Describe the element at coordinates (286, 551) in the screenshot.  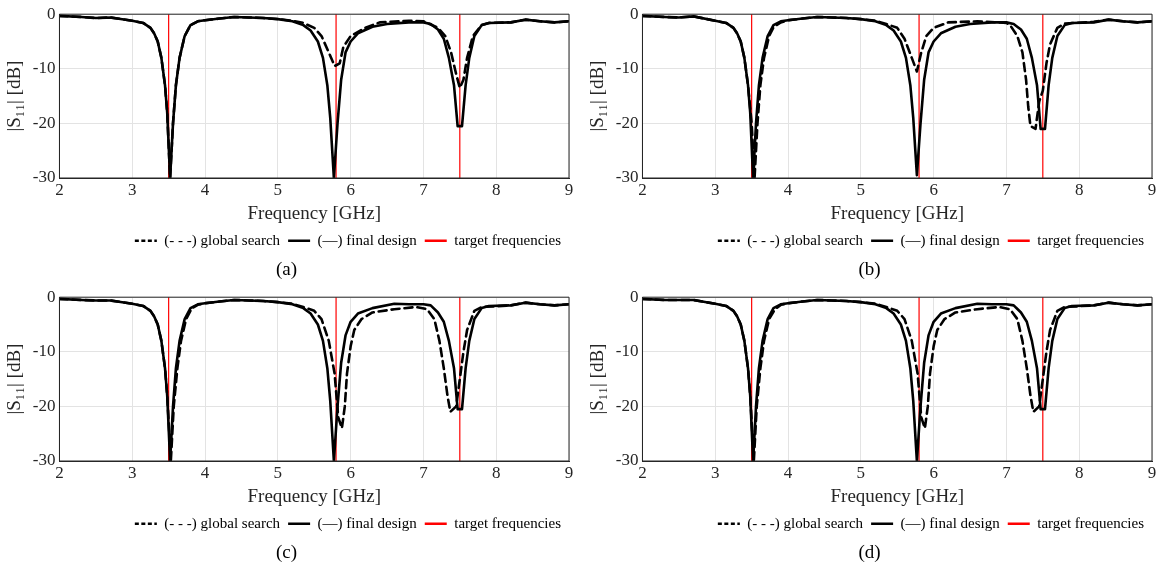
I see `text: (c)` at that location.